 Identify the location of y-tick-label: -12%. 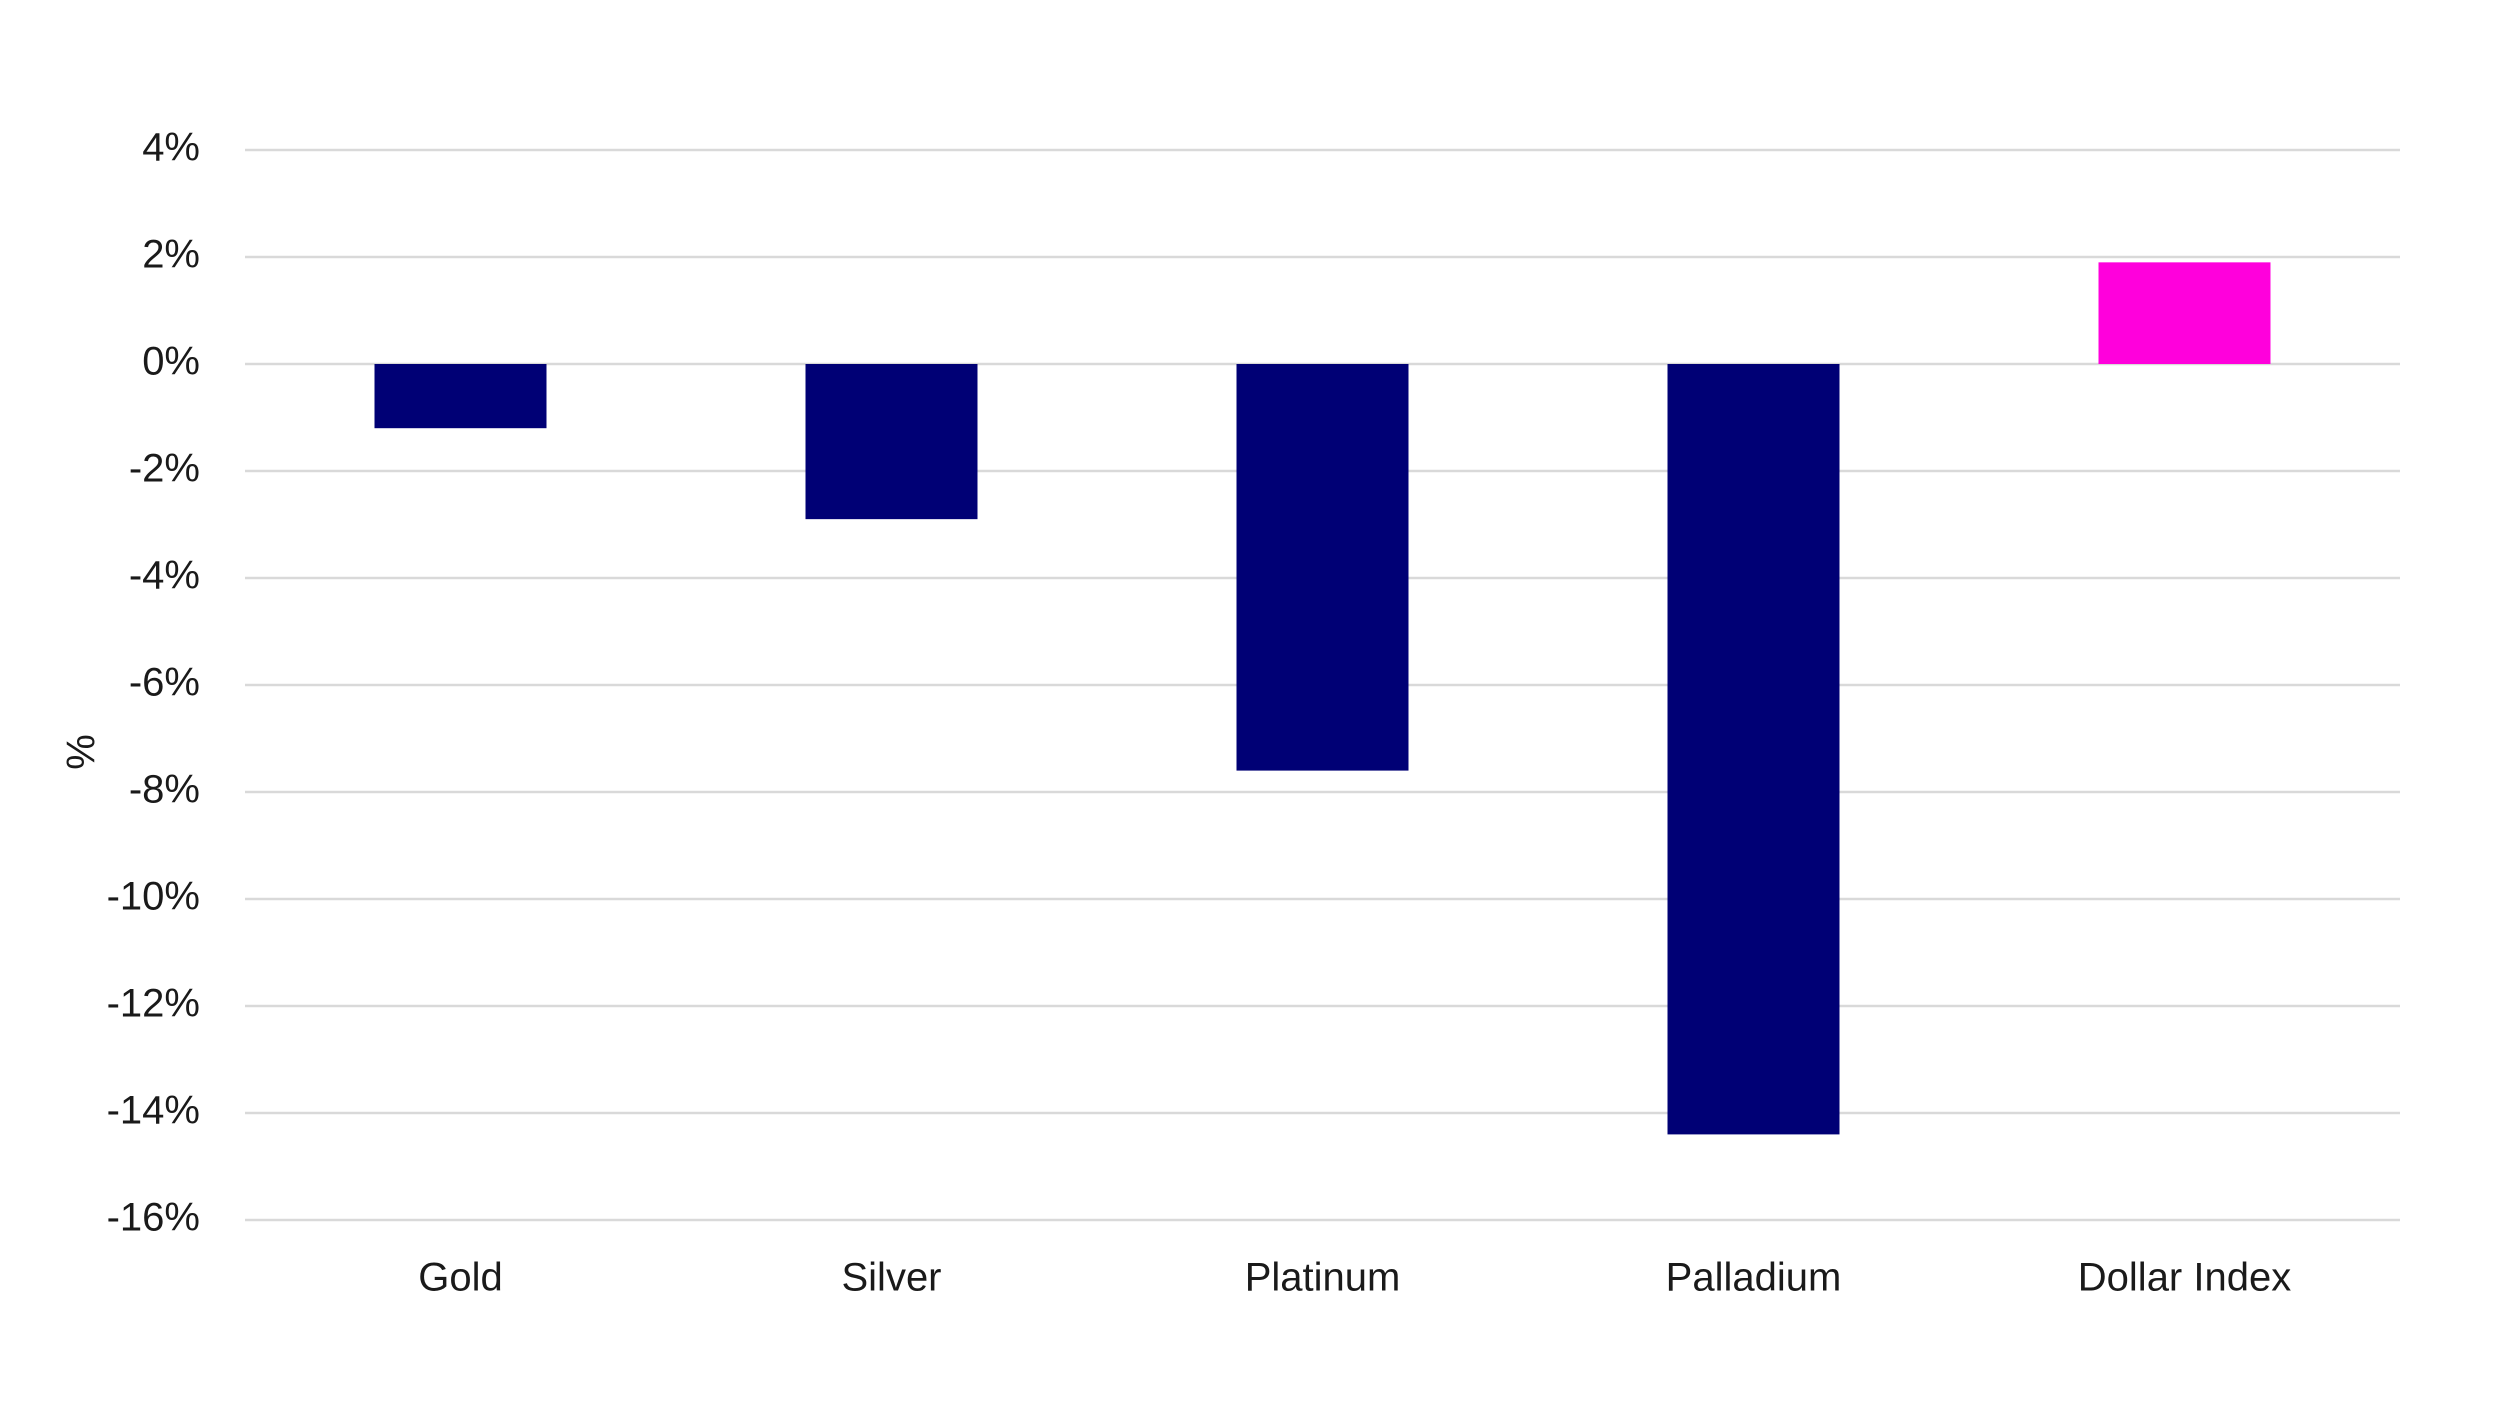
(153, 1004).